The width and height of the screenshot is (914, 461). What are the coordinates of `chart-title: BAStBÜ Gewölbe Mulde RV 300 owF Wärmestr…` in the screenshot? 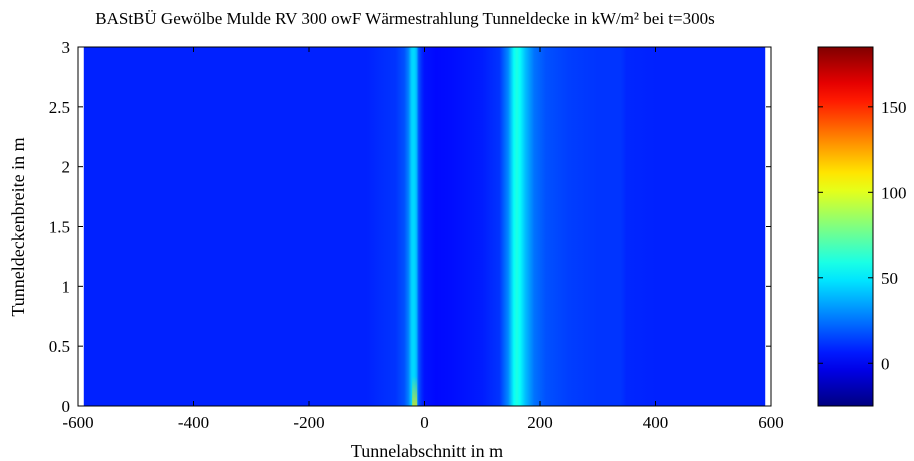 It's located at (404, 18).